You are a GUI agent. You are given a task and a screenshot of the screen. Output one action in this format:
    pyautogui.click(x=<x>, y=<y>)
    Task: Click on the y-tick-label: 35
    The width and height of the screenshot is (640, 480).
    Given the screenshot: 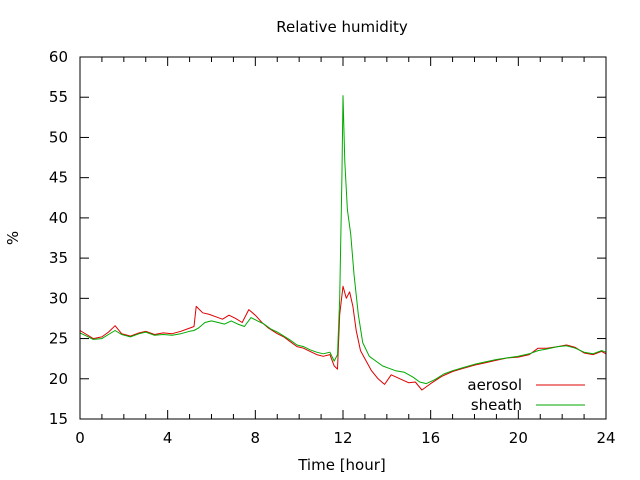 What is the action you would take?
    pyautogui.click(x=58, y=258)
    